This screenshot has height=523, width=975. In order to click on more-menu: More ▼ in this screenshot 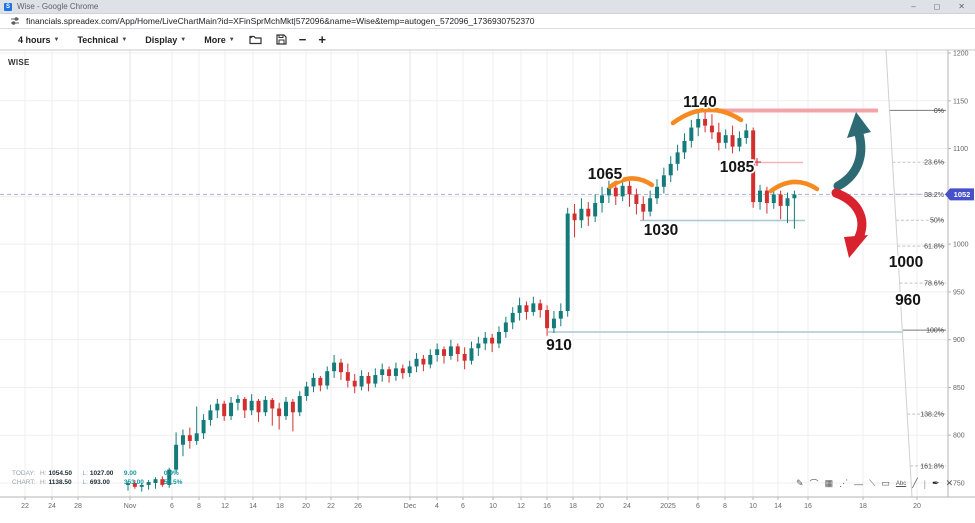, I will do `click(219, 40)`.